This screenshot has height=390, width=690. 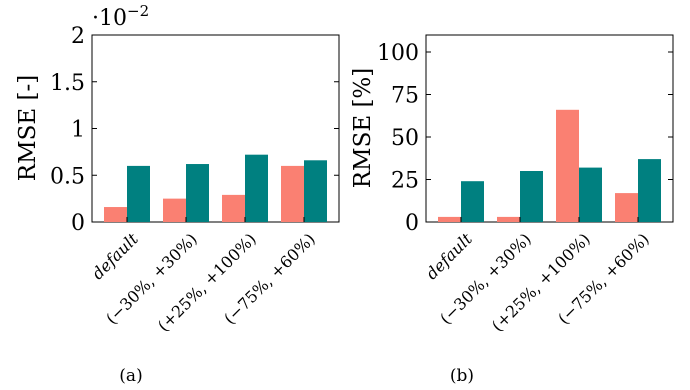 I want to click on y-tick-label: 50, so click(x=405, y=138).